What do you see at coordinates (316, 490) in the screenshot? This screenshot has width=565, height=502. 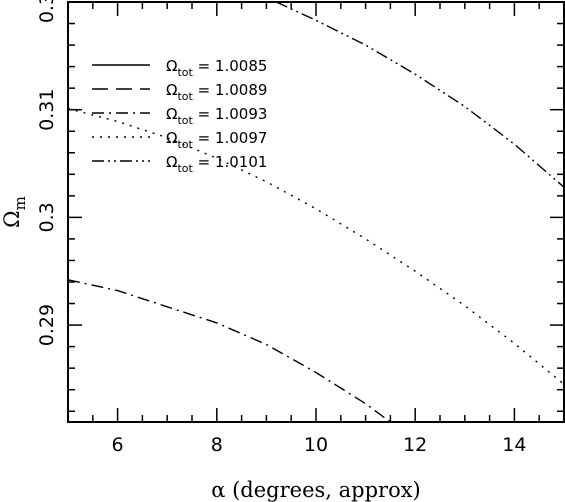 I see `x-axis-label: α (degrees, approx)` at bounding box center [316, 490].